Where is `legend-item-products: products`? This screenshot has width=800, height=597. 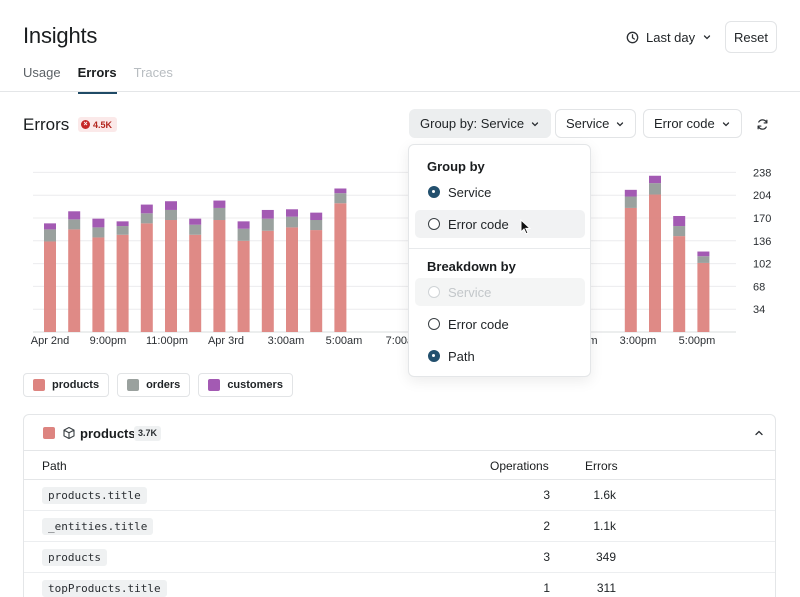
legend-item-products: products is located at coordinates (66, 385).